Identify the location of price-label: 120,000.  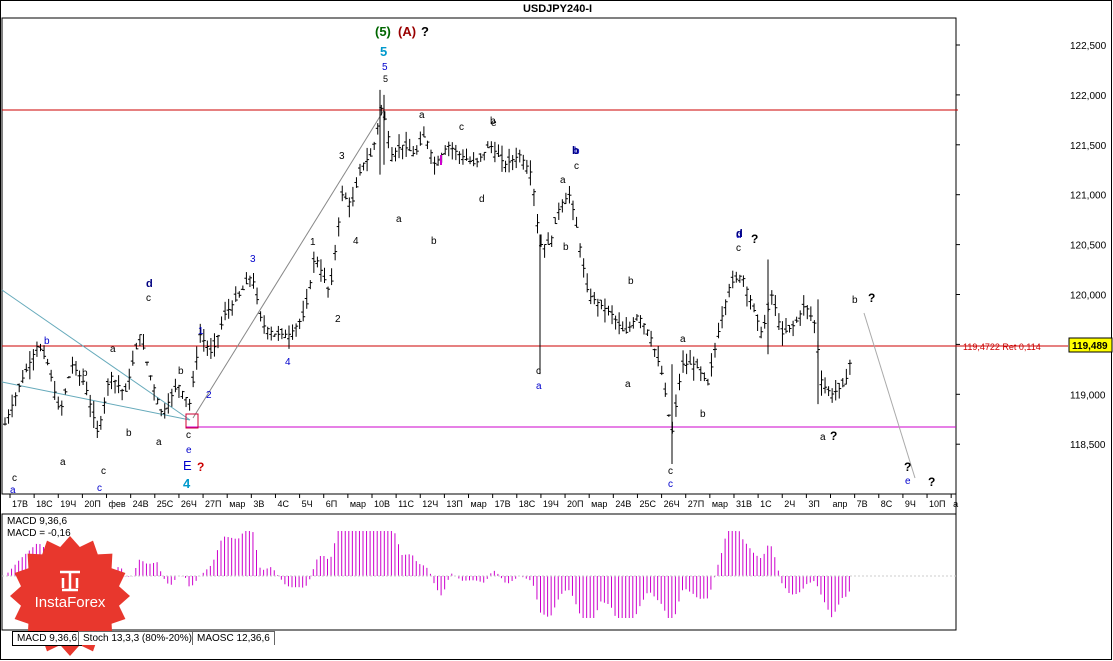
(1088, 296).